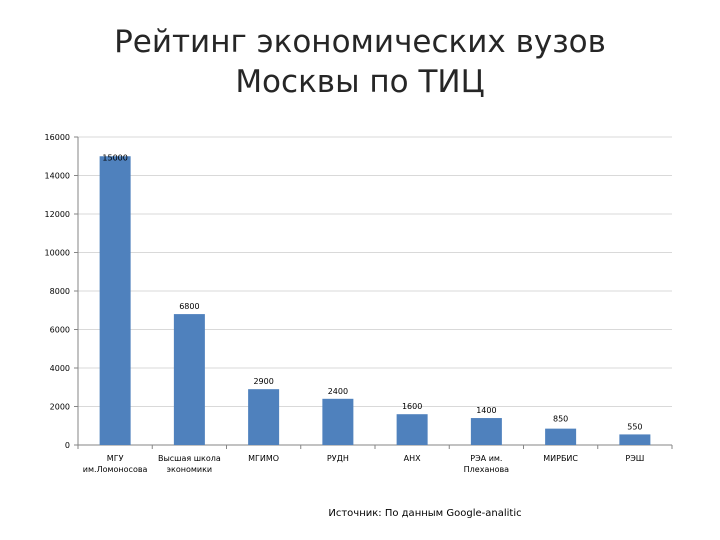 The width and height of the screenshot is (720, 540). I want to click on y-tick-label: 8000, so click(60, 291).